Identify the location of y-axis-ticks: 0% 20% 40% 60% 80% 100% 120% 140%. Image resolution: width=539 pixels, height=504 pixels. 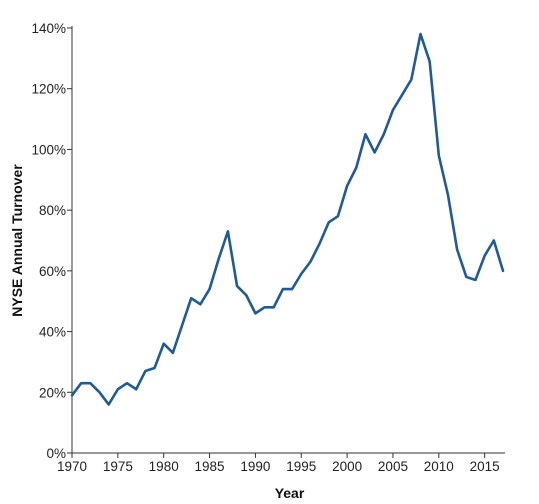
(51, 241).